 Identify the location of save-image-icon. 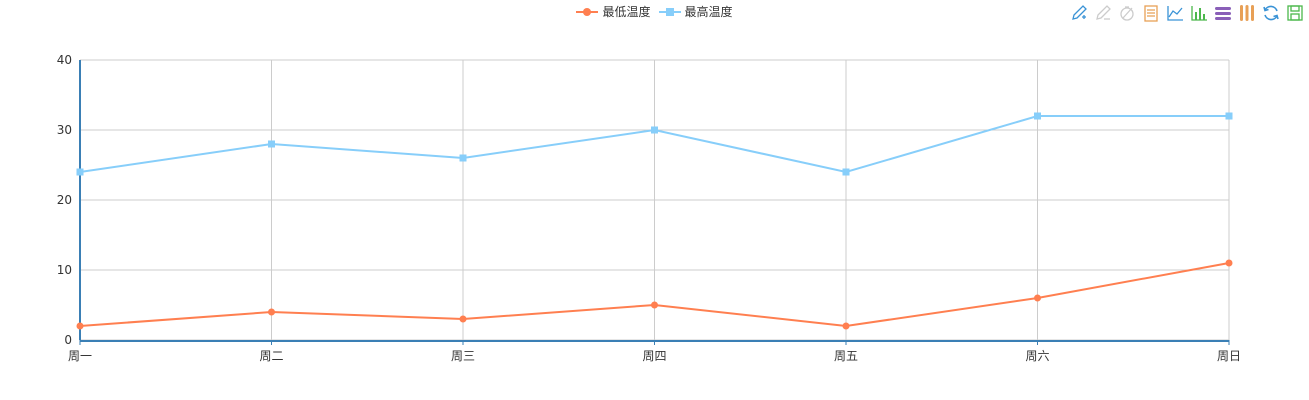
(1295, 13).